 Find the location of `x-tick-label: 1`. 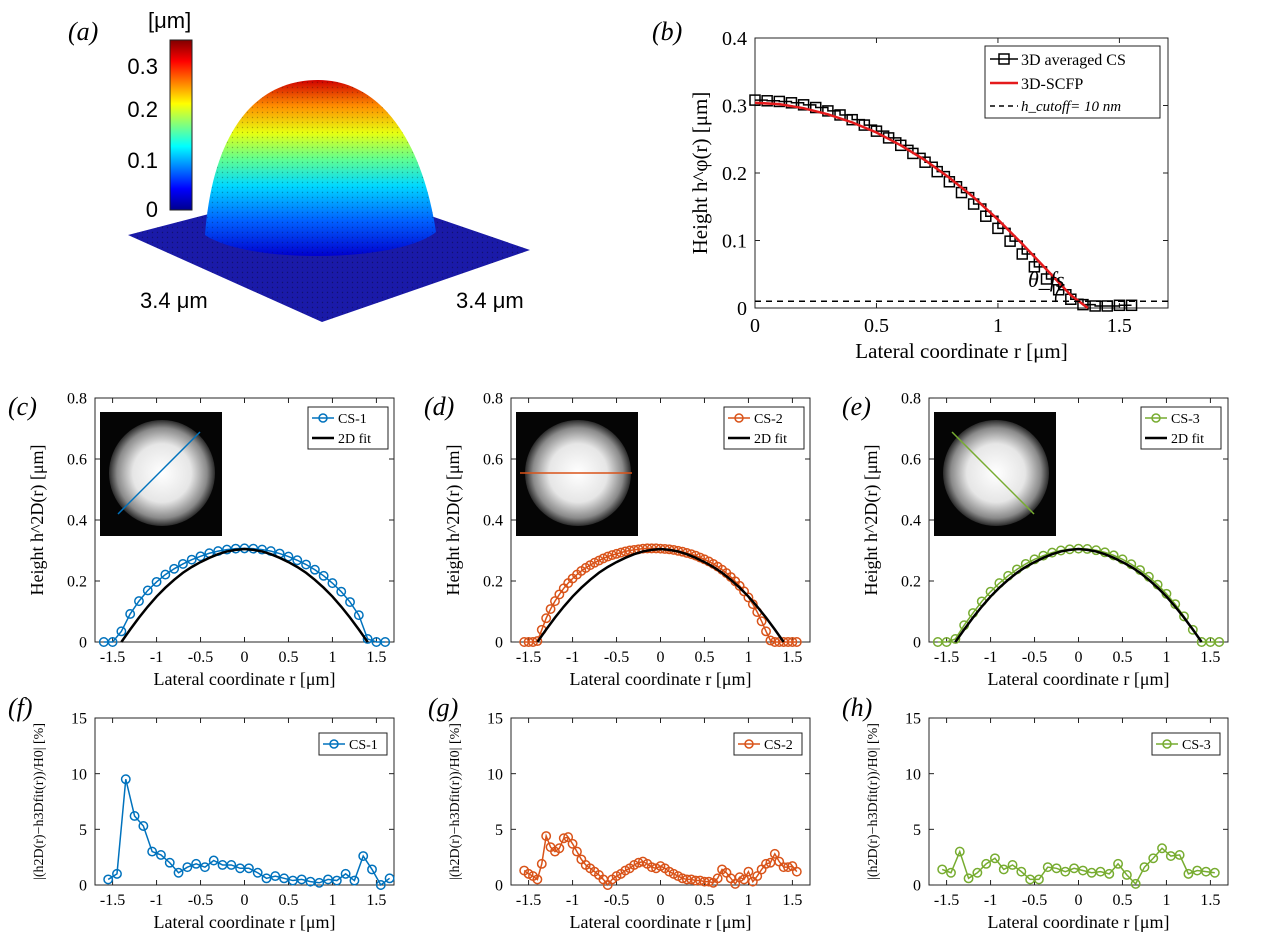

x-tick-label: 1 is located at coordinates (332, 900).